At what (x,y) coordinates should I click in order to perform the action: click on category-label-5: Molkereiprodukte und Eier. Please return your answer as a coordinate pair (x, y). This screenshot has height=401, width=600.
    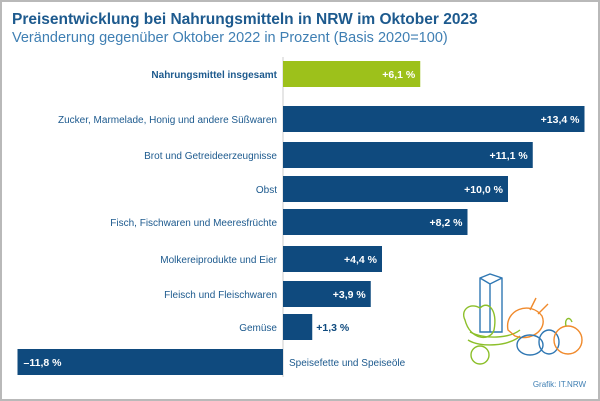
    Looking at the image, I should click on (218, 260).